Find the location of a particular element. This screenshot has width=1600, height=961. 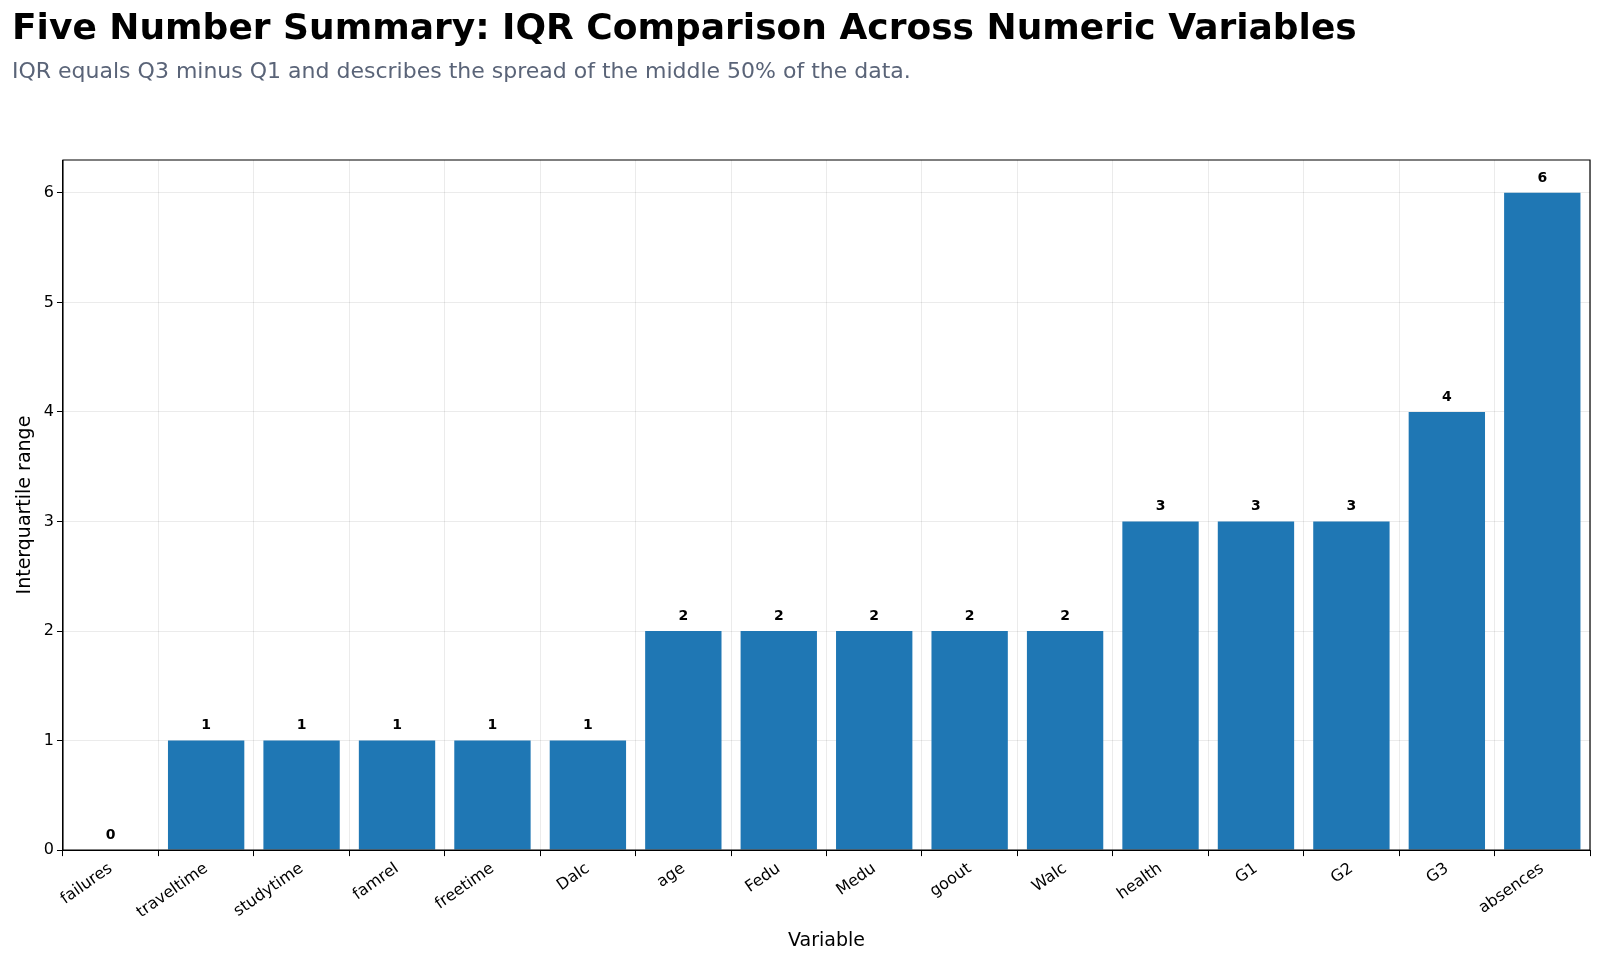

y-tick-label: 2 is located at coordinates (48, 630).